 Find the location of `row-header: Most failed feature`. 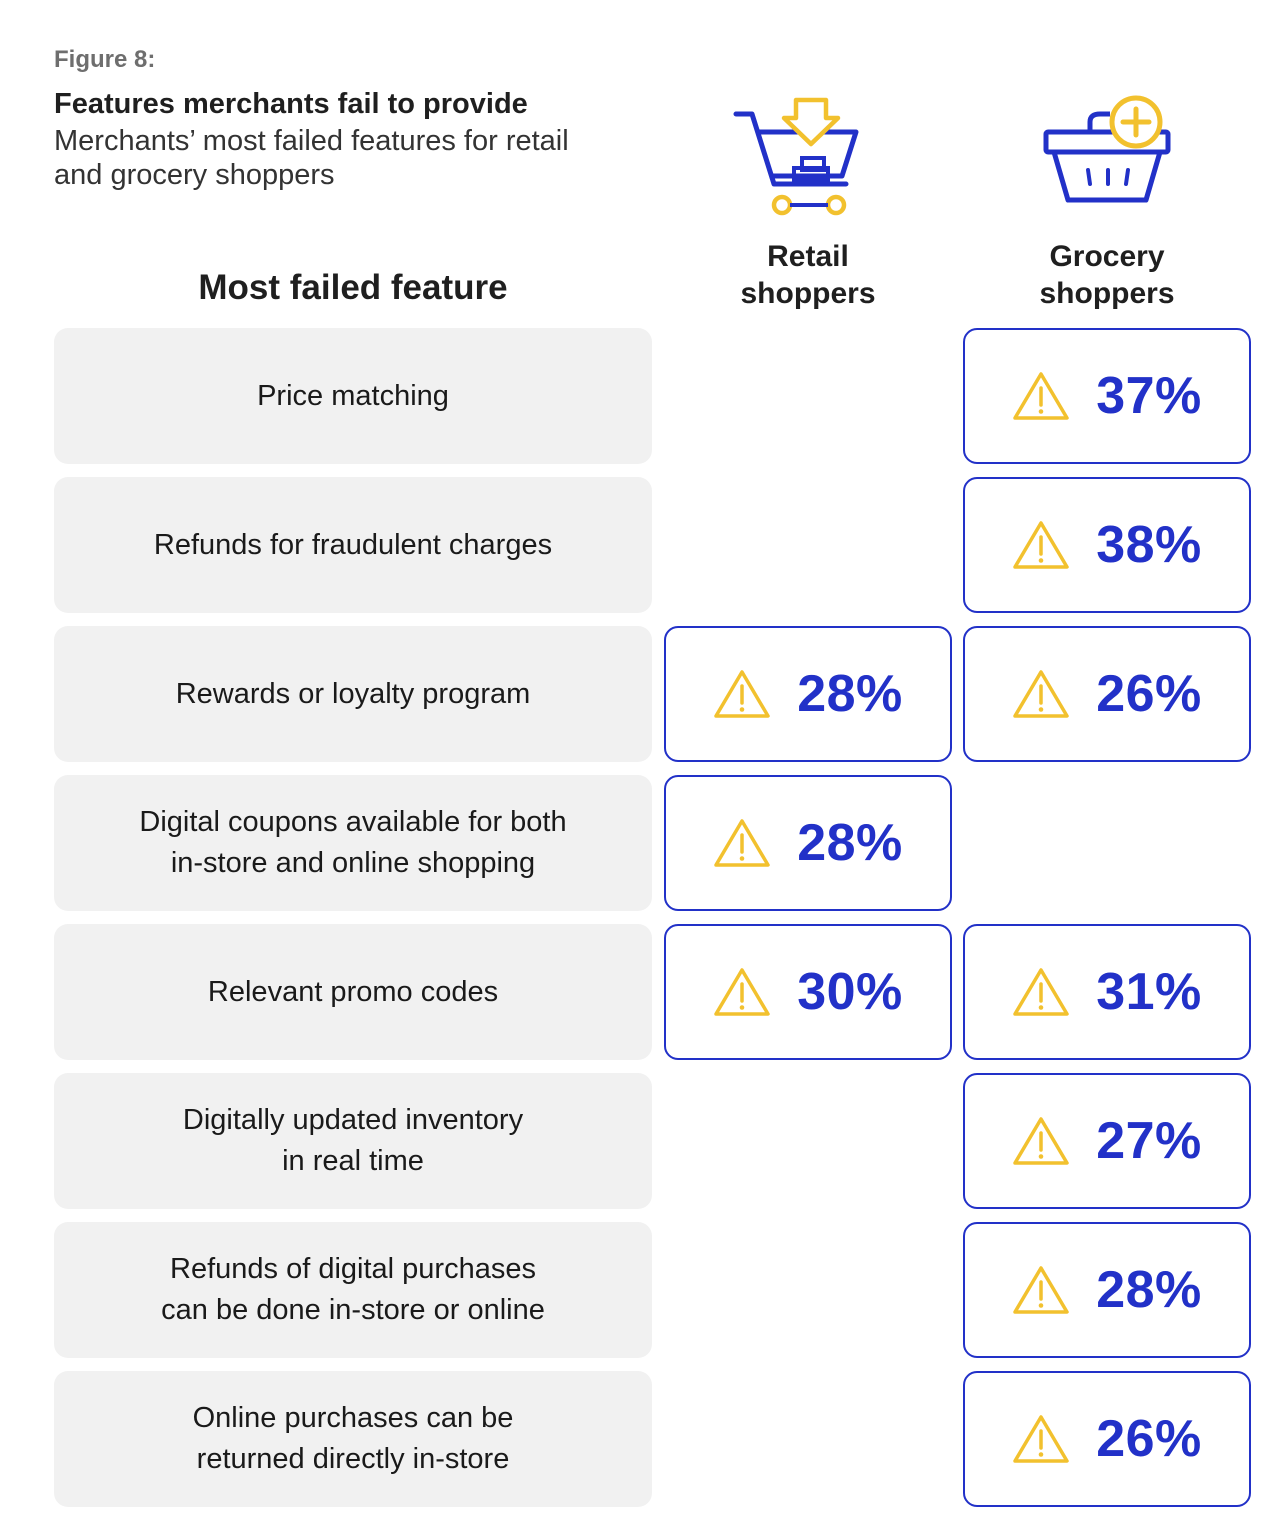

row-header: Most failed feature is located at coordinates (353, 287).